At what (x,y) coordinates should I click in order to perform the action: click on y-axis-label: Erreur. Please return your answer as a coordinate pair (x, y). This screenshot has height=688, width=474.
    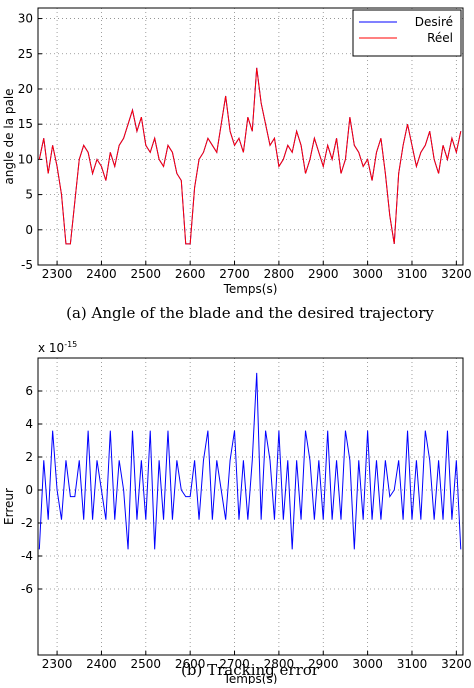
    Looking at the image, I should click on (9, 506).